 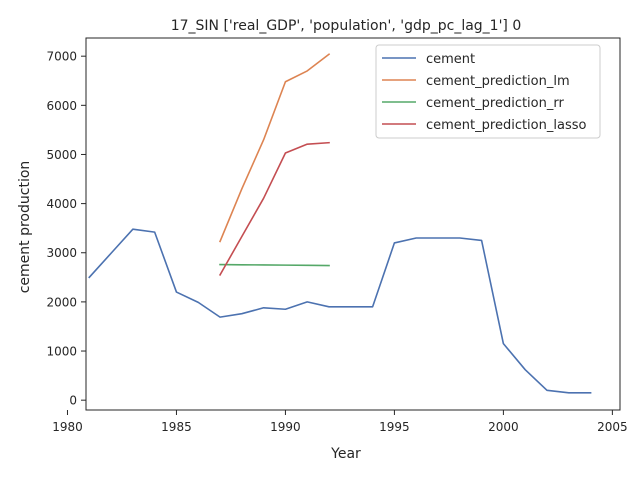 I want to click on legend-label-cement-prediction-rr: cement_prediction_rr, so click(x=495, y=103).